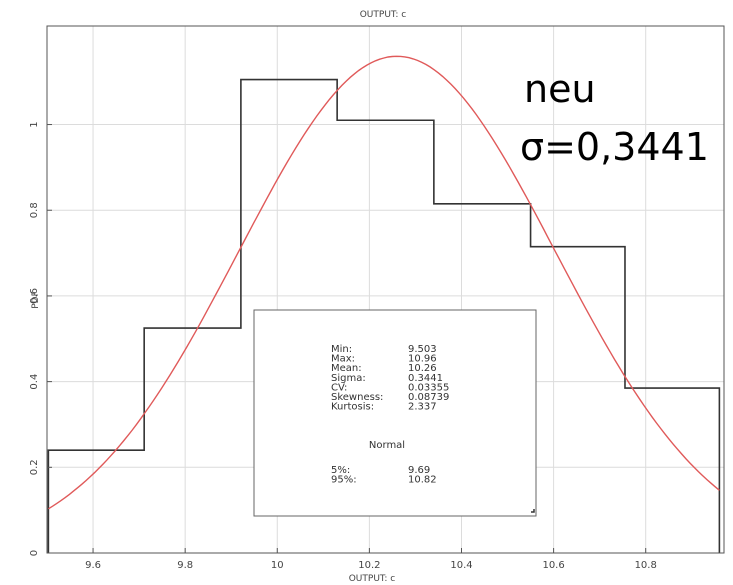 The width and height of the screenshot is (733, 585). Describe the element at coordinates (340, 470) in the screenshot. I see `percentile-label: 5%:` at that location.